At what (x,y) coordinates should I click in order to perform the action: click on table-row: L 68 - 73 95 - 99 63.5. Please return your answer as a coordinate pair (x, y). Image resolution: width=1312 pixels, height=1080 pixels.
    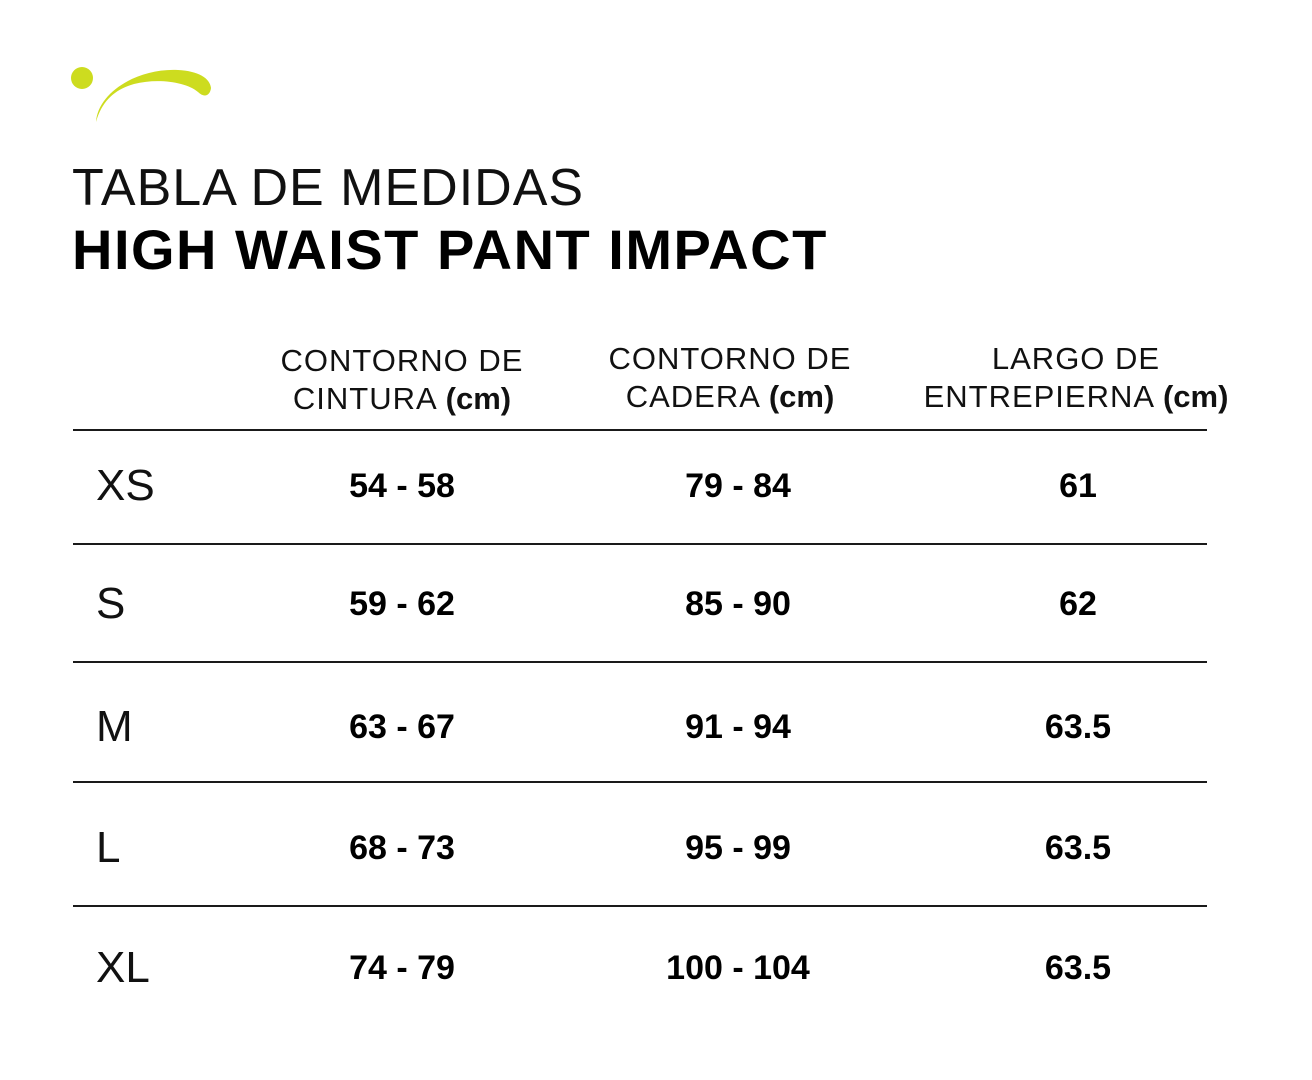
    Looking at the image, I should click on (656, 848).